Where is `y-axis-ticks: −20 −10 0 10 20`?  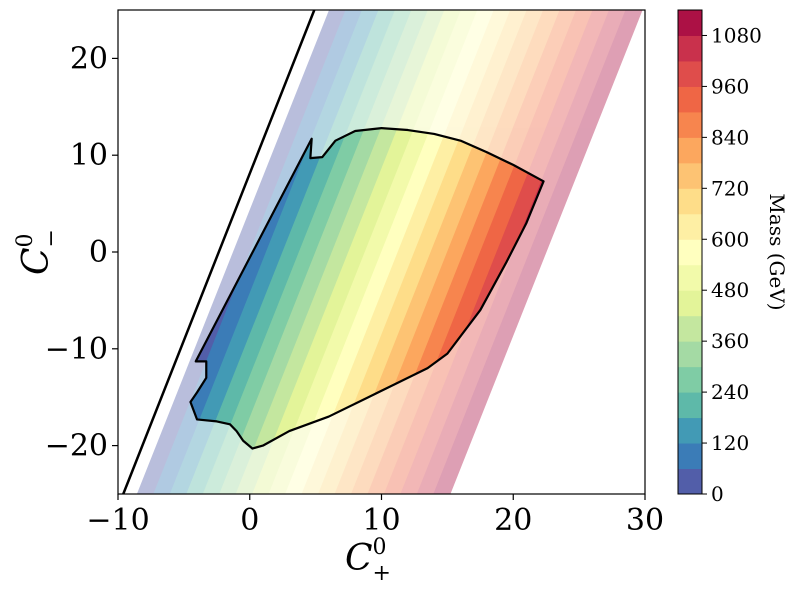 y-axis-ticks: −20 −10 0 10 20 is located at coordinates (81, 252).